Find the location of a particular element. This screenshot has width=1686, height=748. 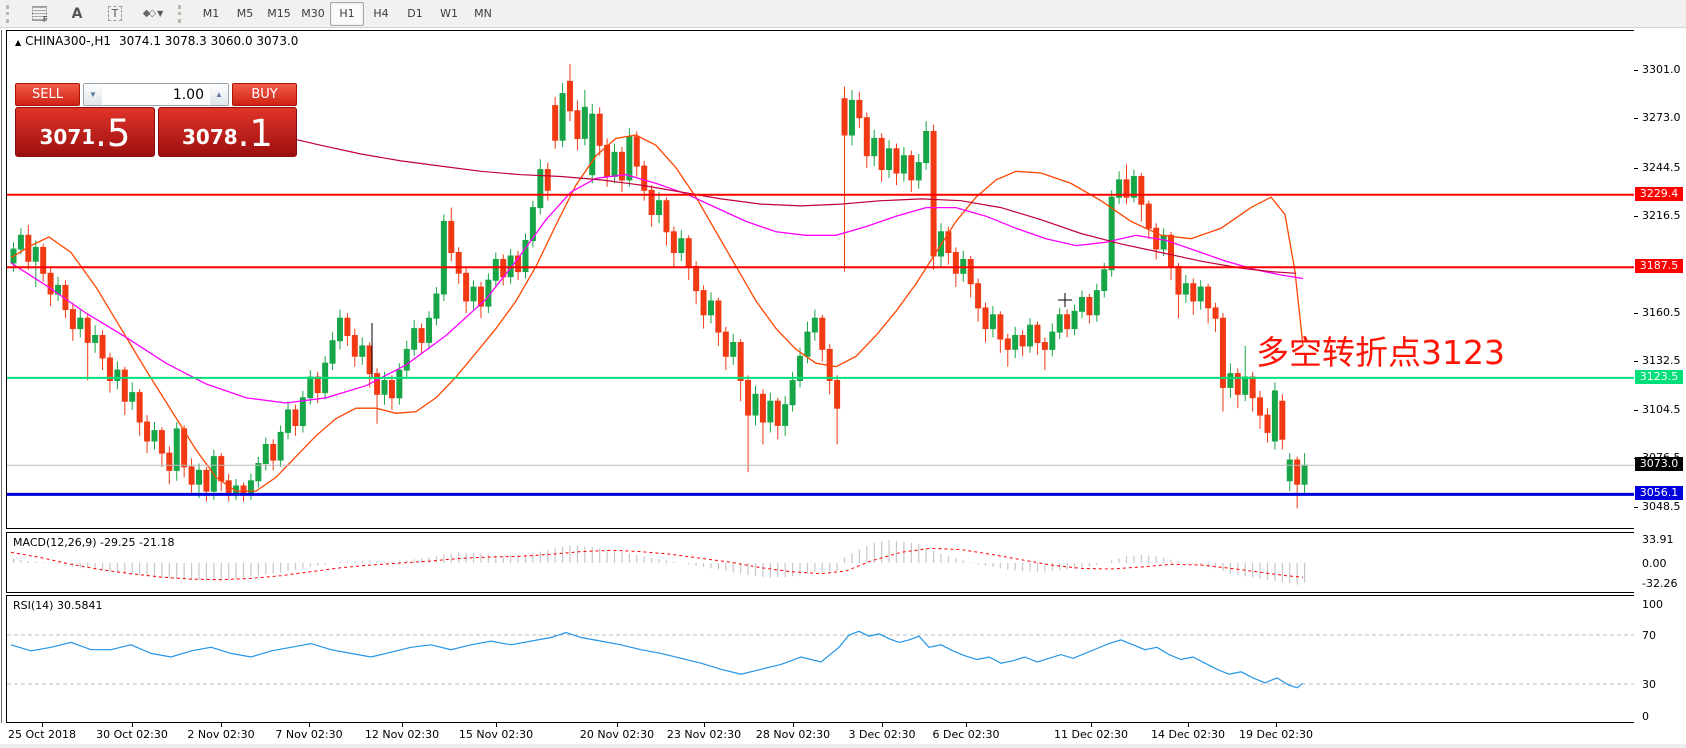

ohlc-values: 3074.1 3078.3 3060.0 3073.0 is located at coordinates (209, 41).